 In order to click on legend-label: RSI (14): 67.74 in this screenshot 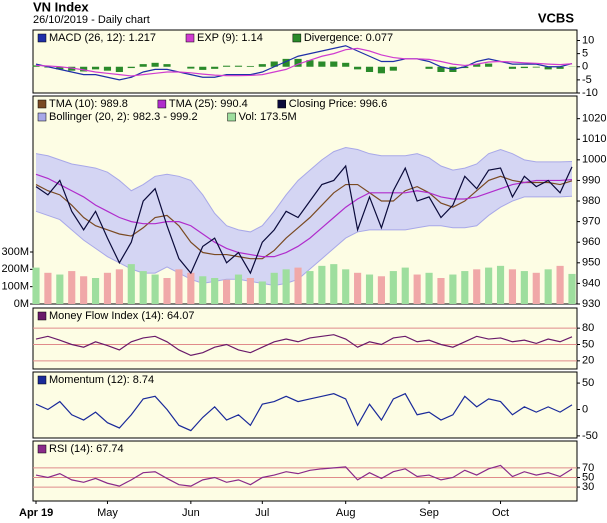, I will do `click(86, 449)`.